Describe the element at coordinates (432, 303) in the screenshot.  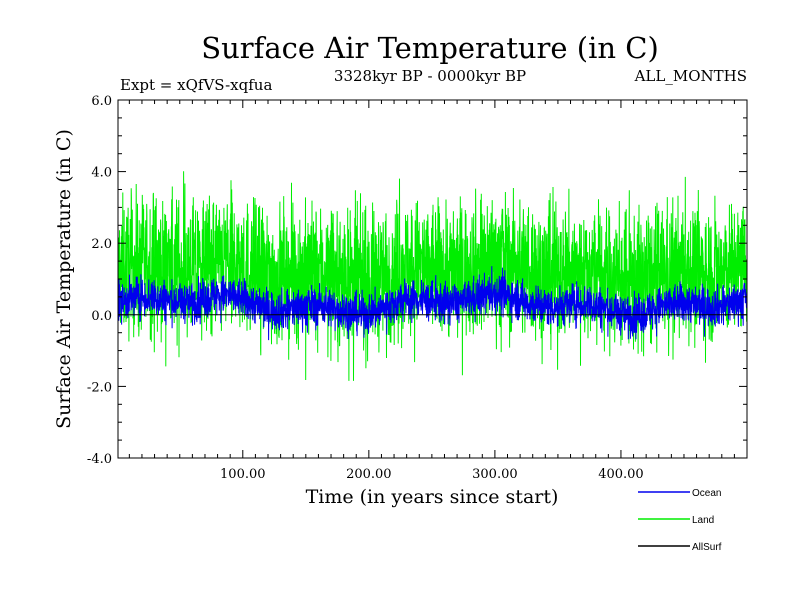
I see `ocean-series-line` at that location.